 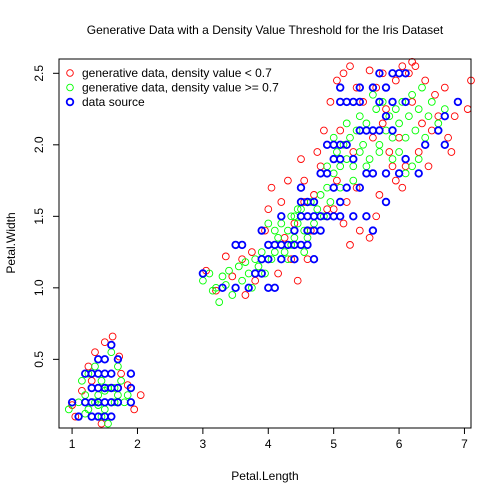 I want to click on y-axis: 0.5 1.0 1.5 2.0 2.5, so click(x=45, y=216).